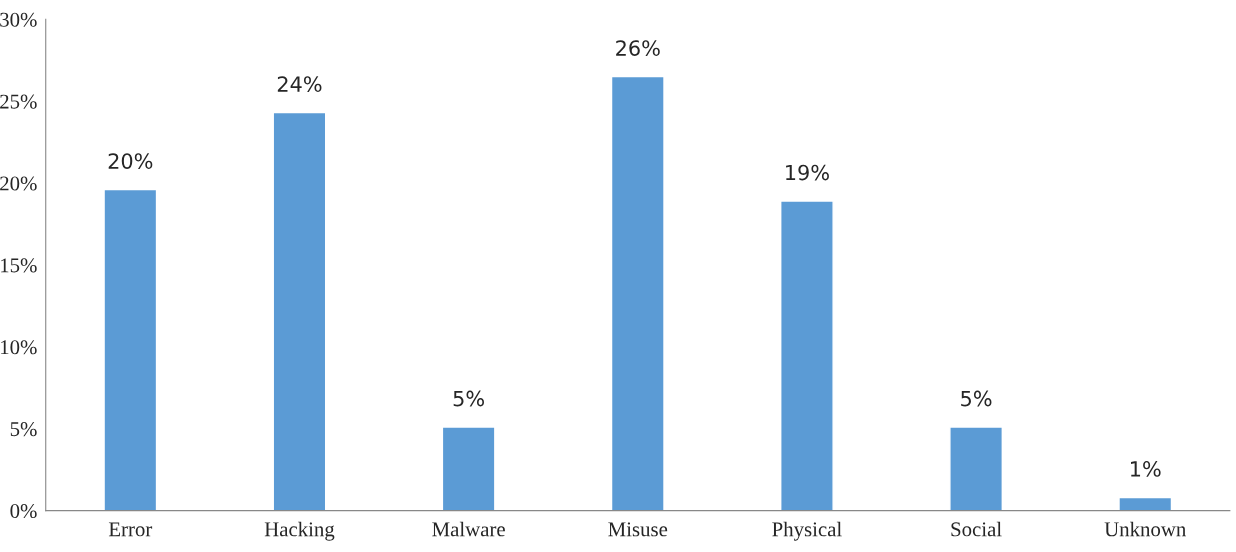 The image size is (1236, 552). What do you see at coordinates (23, 429) in the screenshot?
I see `y-tick-label: 5%` at bounding box center [23, 429].